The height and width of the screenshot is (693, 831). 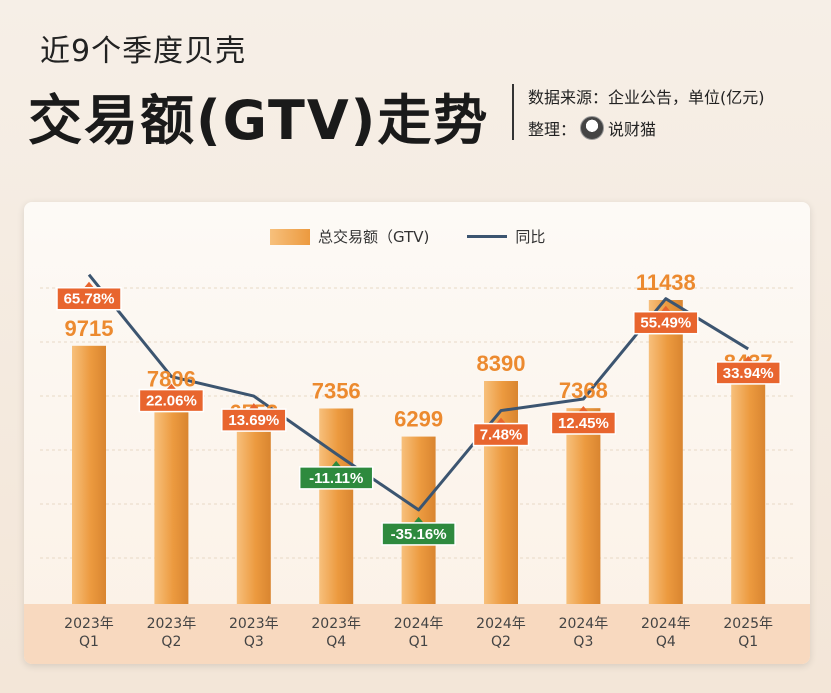 I want to click on gtv-value-label: 11438, so click(x=666, y=282).